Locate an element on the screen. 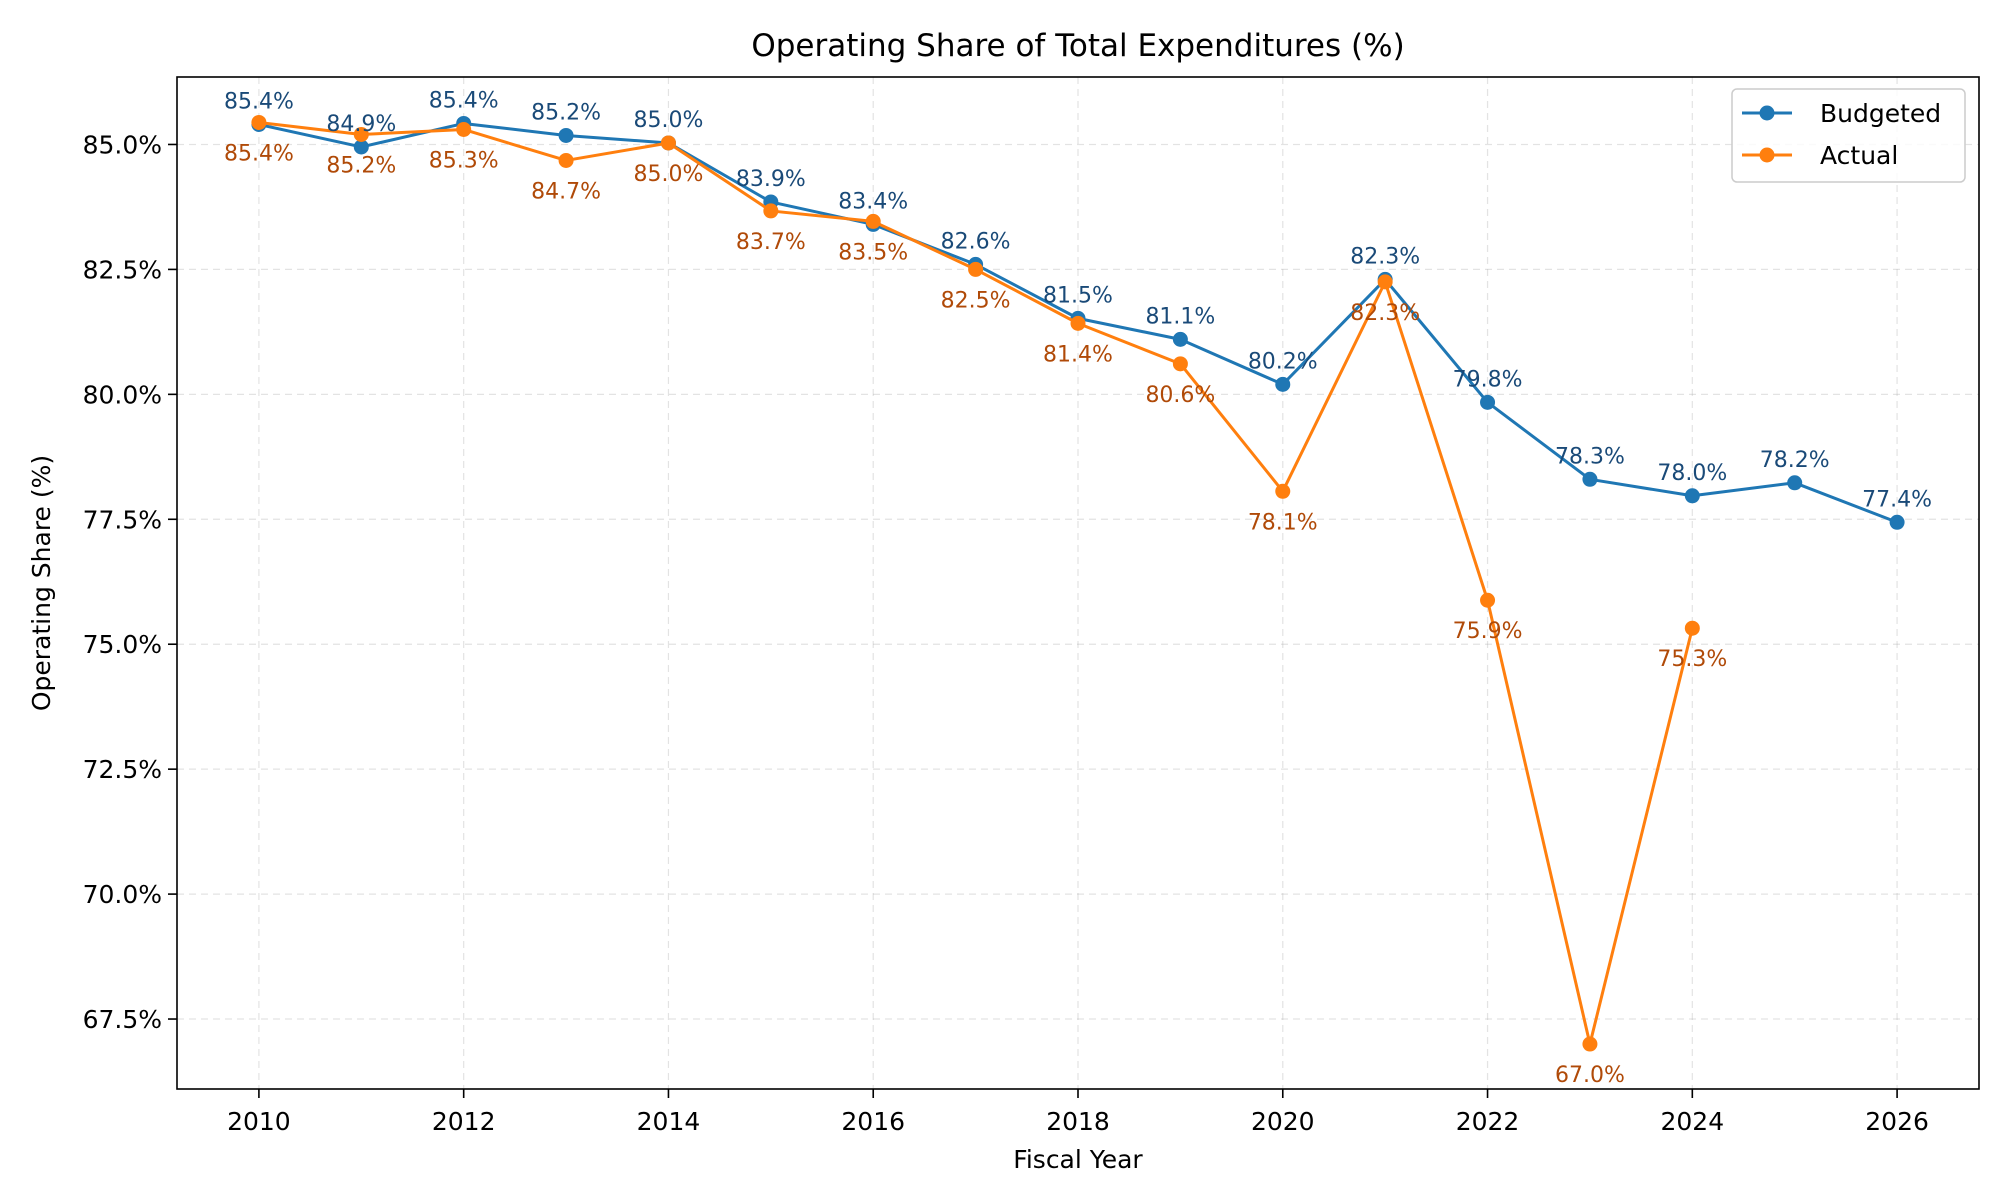  actual-data-label: 81.4% is located at coordinates (1078, 354).